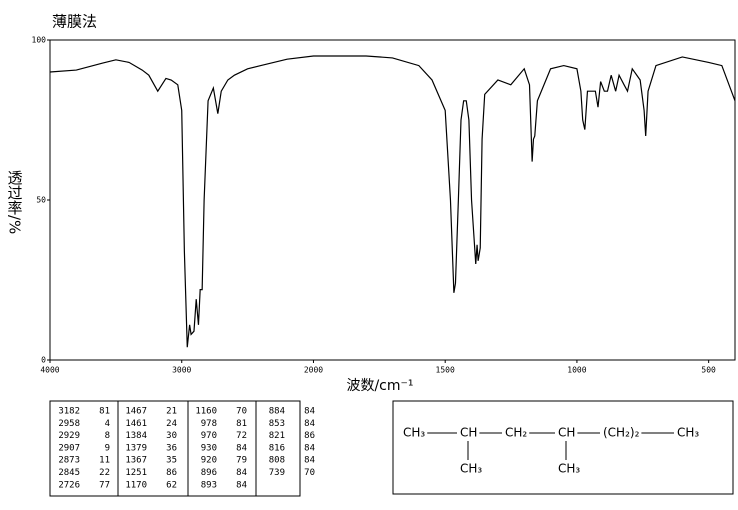 This screenshot has width=738, height=510. Describe the element at coordinates (171, 412) in the screenshot. I see `peak-transmittance: 21` at that location.